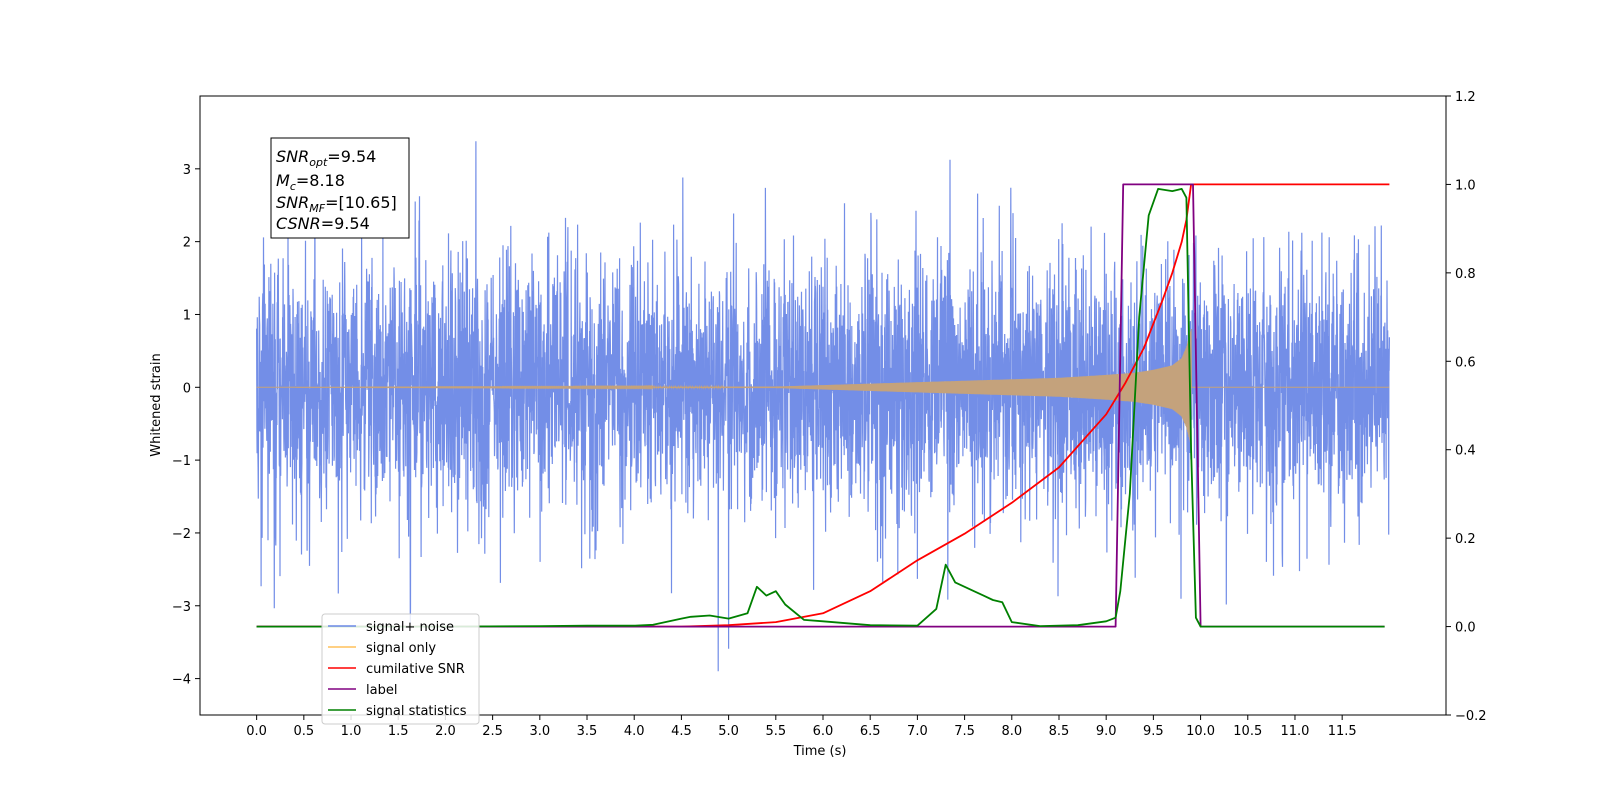 The image size is (1600, 800). Describe the element at coordinates (964, 731) in the screenshot. I see `x-tick-label: 7.5` at that location.